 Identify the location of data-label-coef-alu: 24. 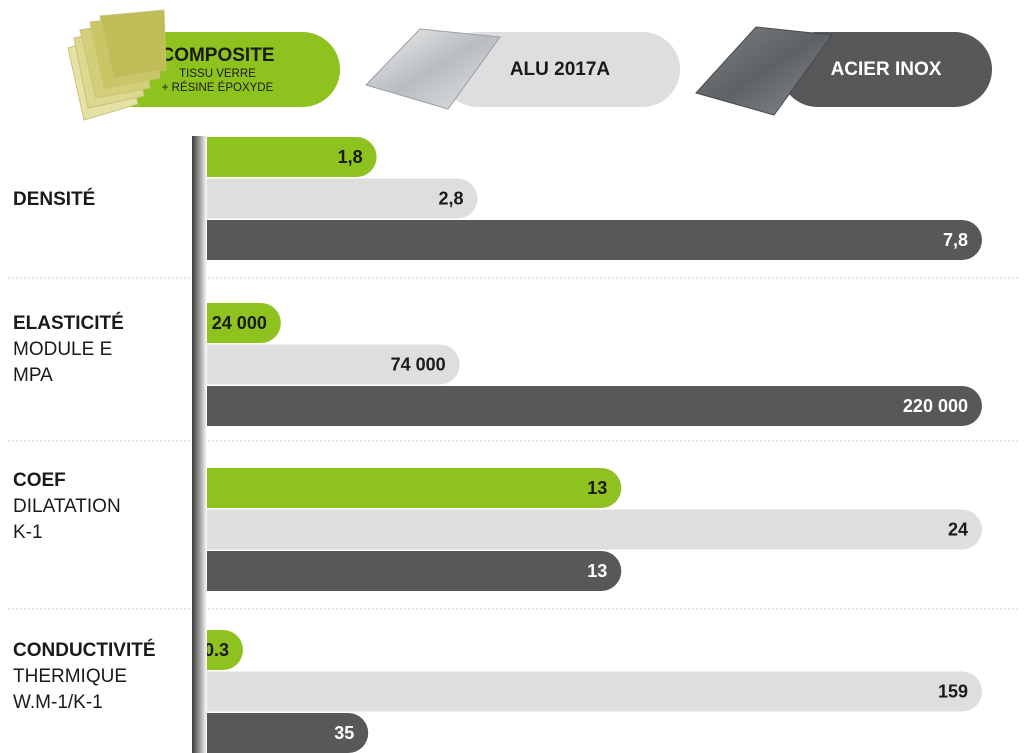
(958, 530).